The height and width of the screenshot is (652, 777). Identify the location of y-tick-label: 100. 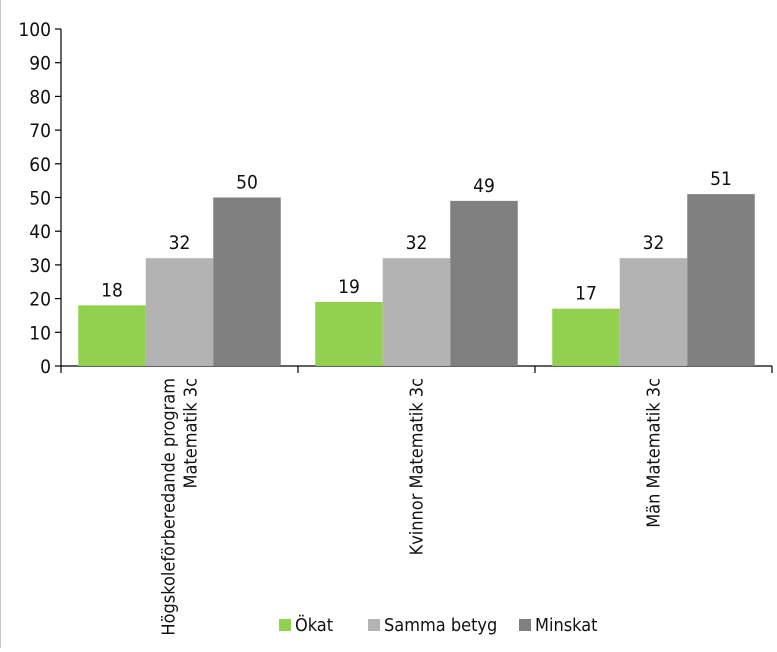
(34, 30).